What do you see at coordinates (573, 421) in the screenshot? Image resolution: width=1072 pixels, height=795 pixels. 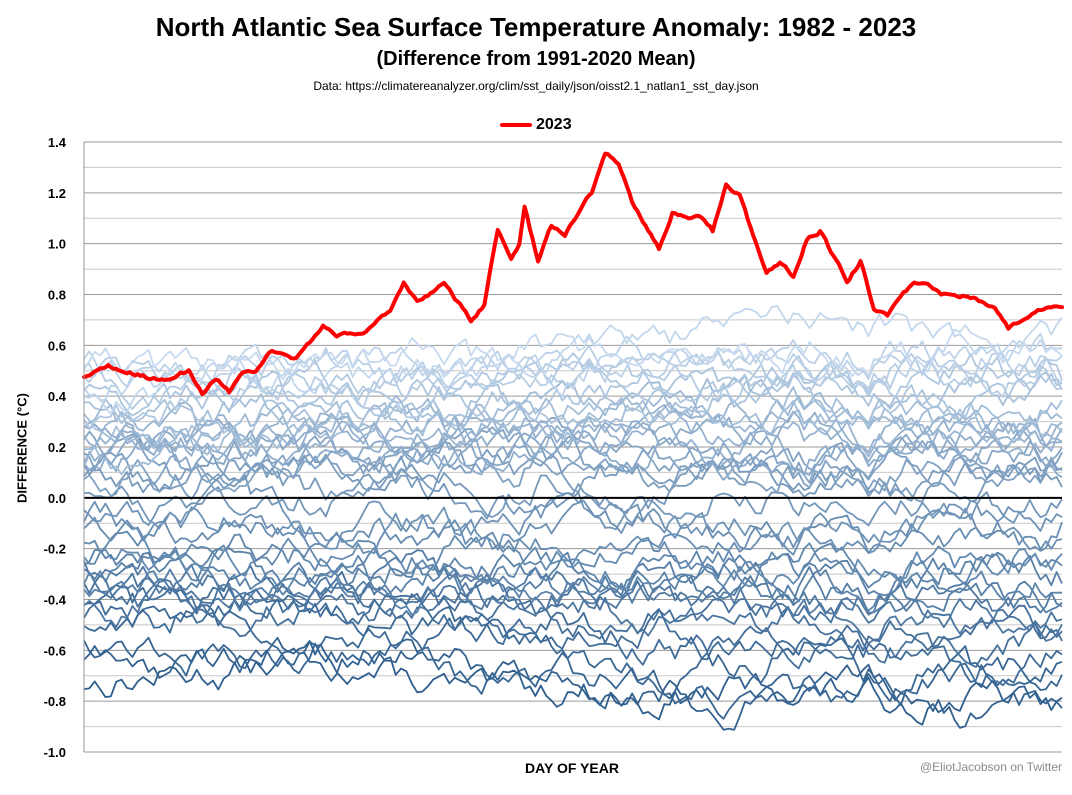 I see `series-line-2013` at bounding box center [573, 421].